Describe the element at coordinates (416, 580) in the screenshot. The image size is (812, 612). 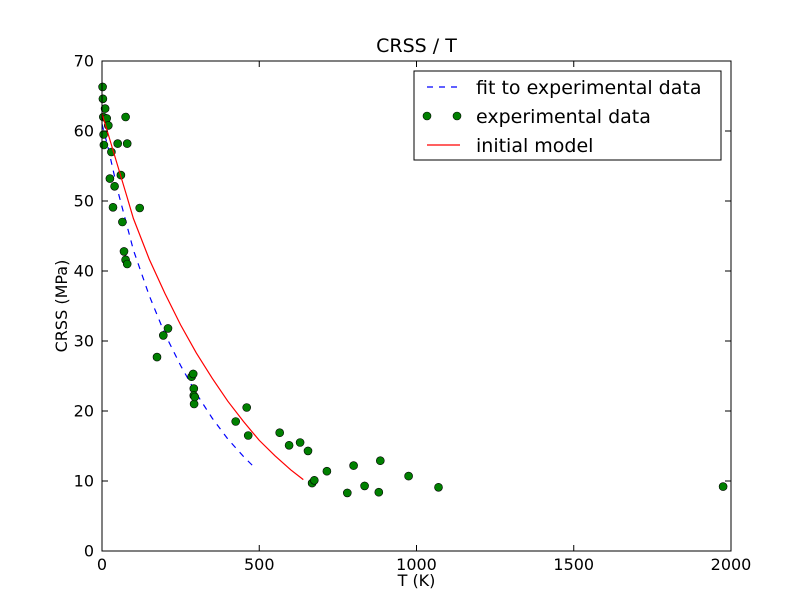
I see `x-axis-title: T (K)` at that location.